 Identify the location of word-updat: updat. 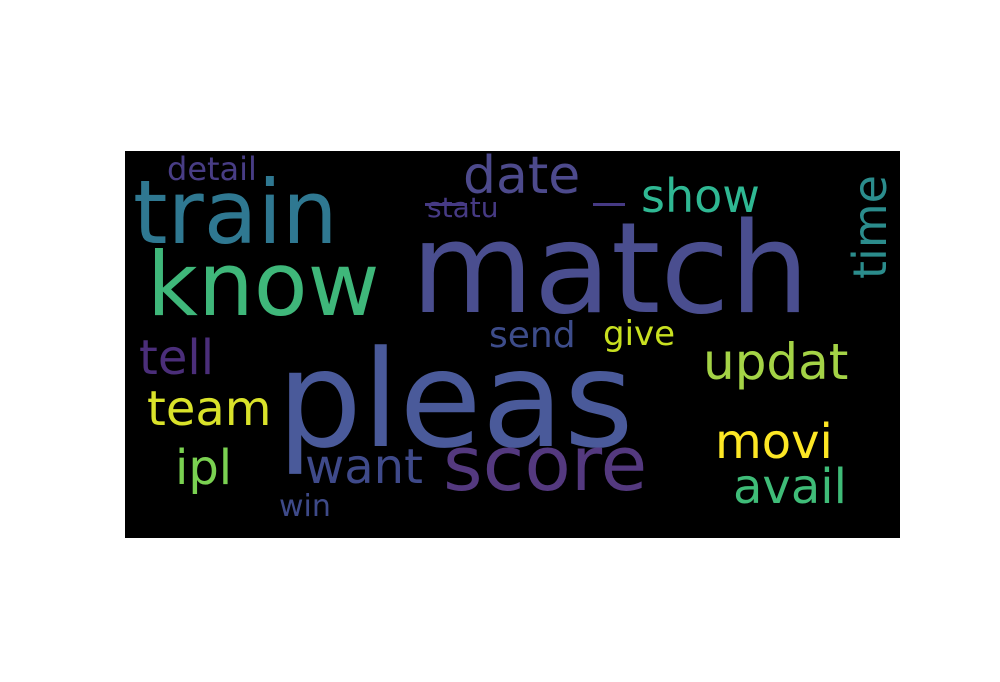
(776, 362).